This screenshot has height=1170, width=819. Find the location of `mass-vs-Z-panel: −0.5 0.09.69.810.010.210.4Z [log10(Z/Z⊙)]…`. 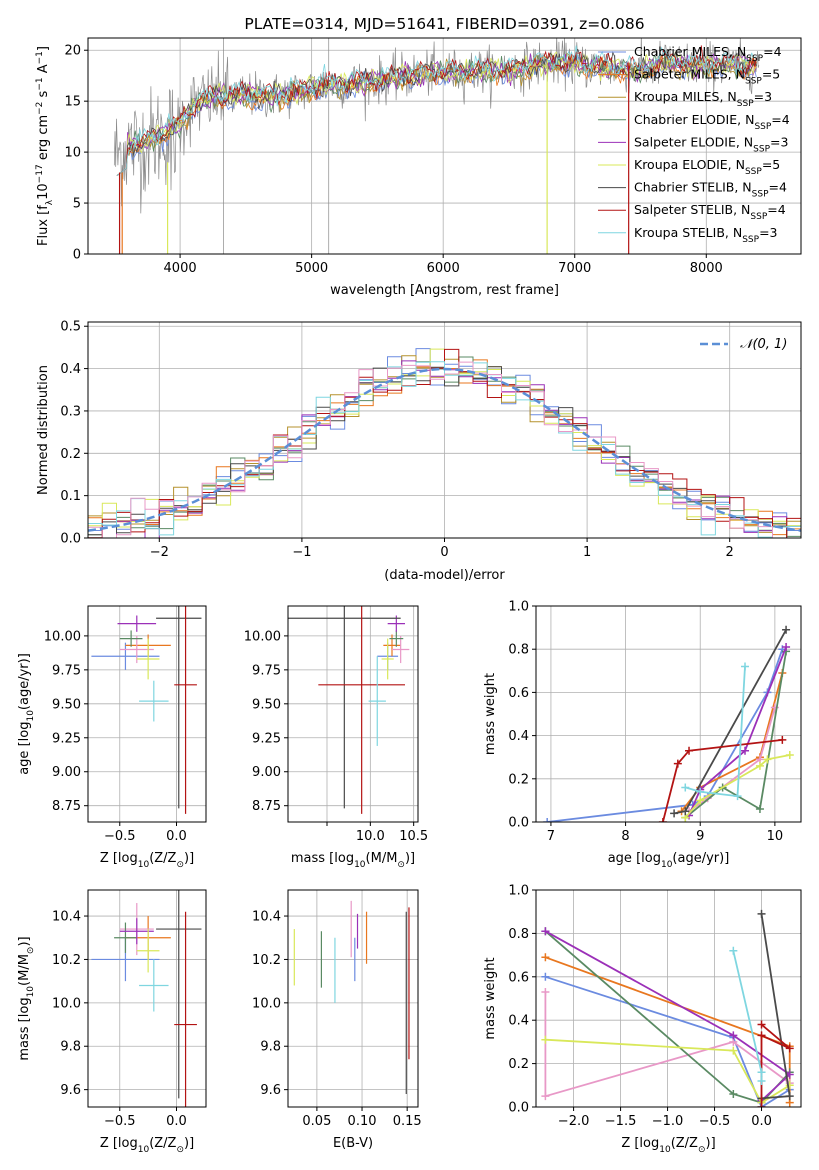

mass-vs-Z-panel: −0.5 0.09.69.810.010.210.4Z [log10(Z/Z⊙)]… is located at coordinates (112, 1022).